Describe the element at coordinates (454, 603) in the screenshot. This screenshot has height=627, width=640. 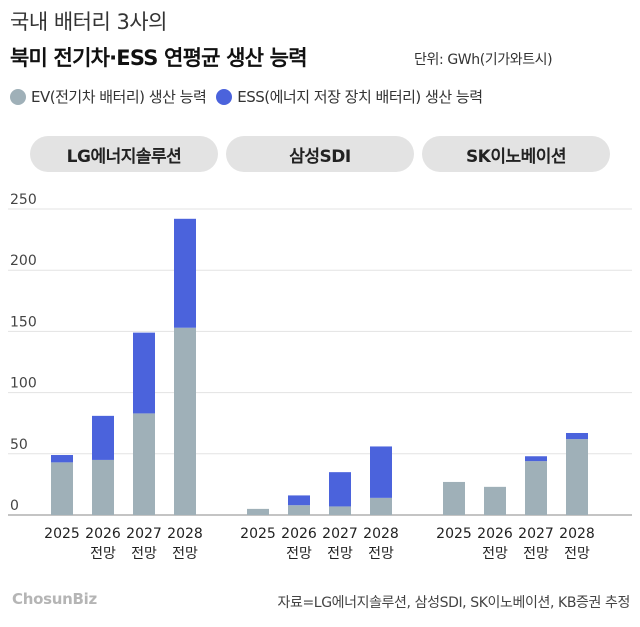
I see `source-note: 자료=LG에너지솔루션, 삼성SDI, SK이노베이션, KB증권 추정` at that location.